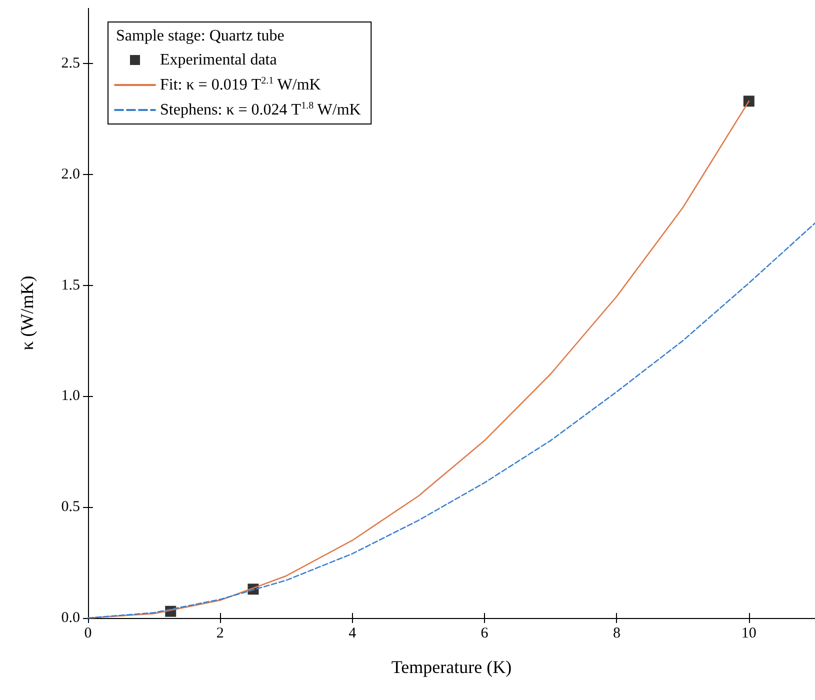 Image resolution: width=815 pixels, height=700 pixels. What do you see at coordinates (70, 174) in the screenshot?
I see `y-tick-label: 2.0` at bounding box center [70, 174].